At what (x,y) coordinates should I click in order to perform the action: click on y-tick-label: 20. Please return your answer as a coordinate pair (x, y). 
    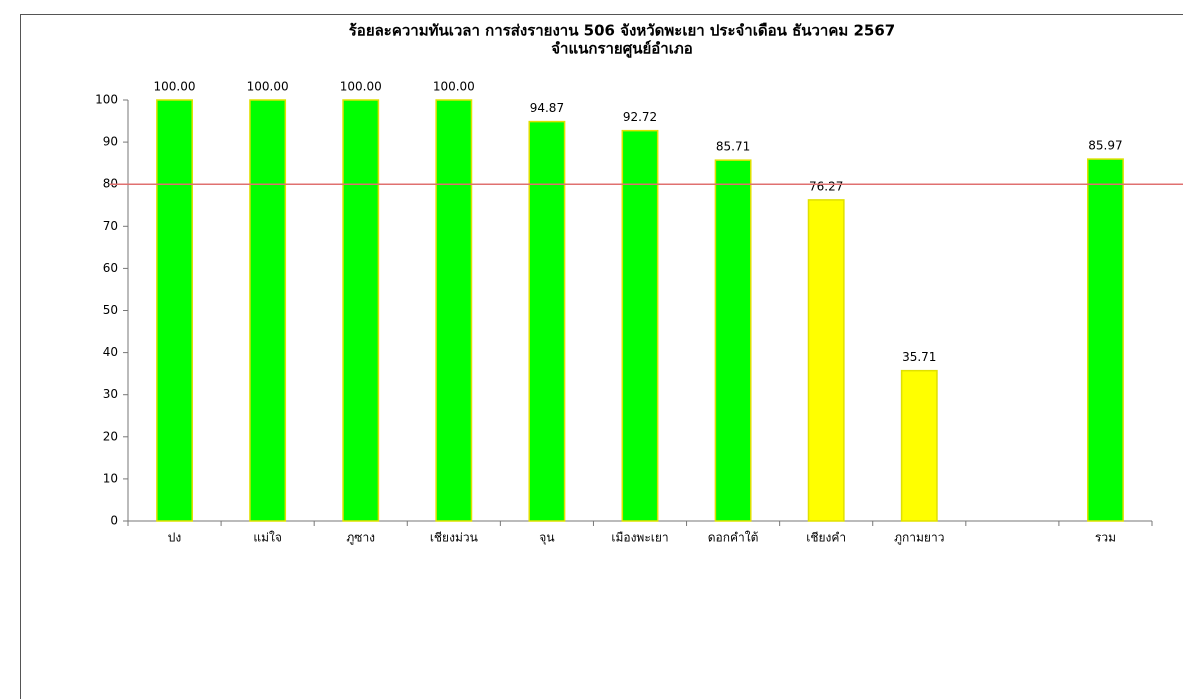
    Looking at the image, I should click on (110, 436).